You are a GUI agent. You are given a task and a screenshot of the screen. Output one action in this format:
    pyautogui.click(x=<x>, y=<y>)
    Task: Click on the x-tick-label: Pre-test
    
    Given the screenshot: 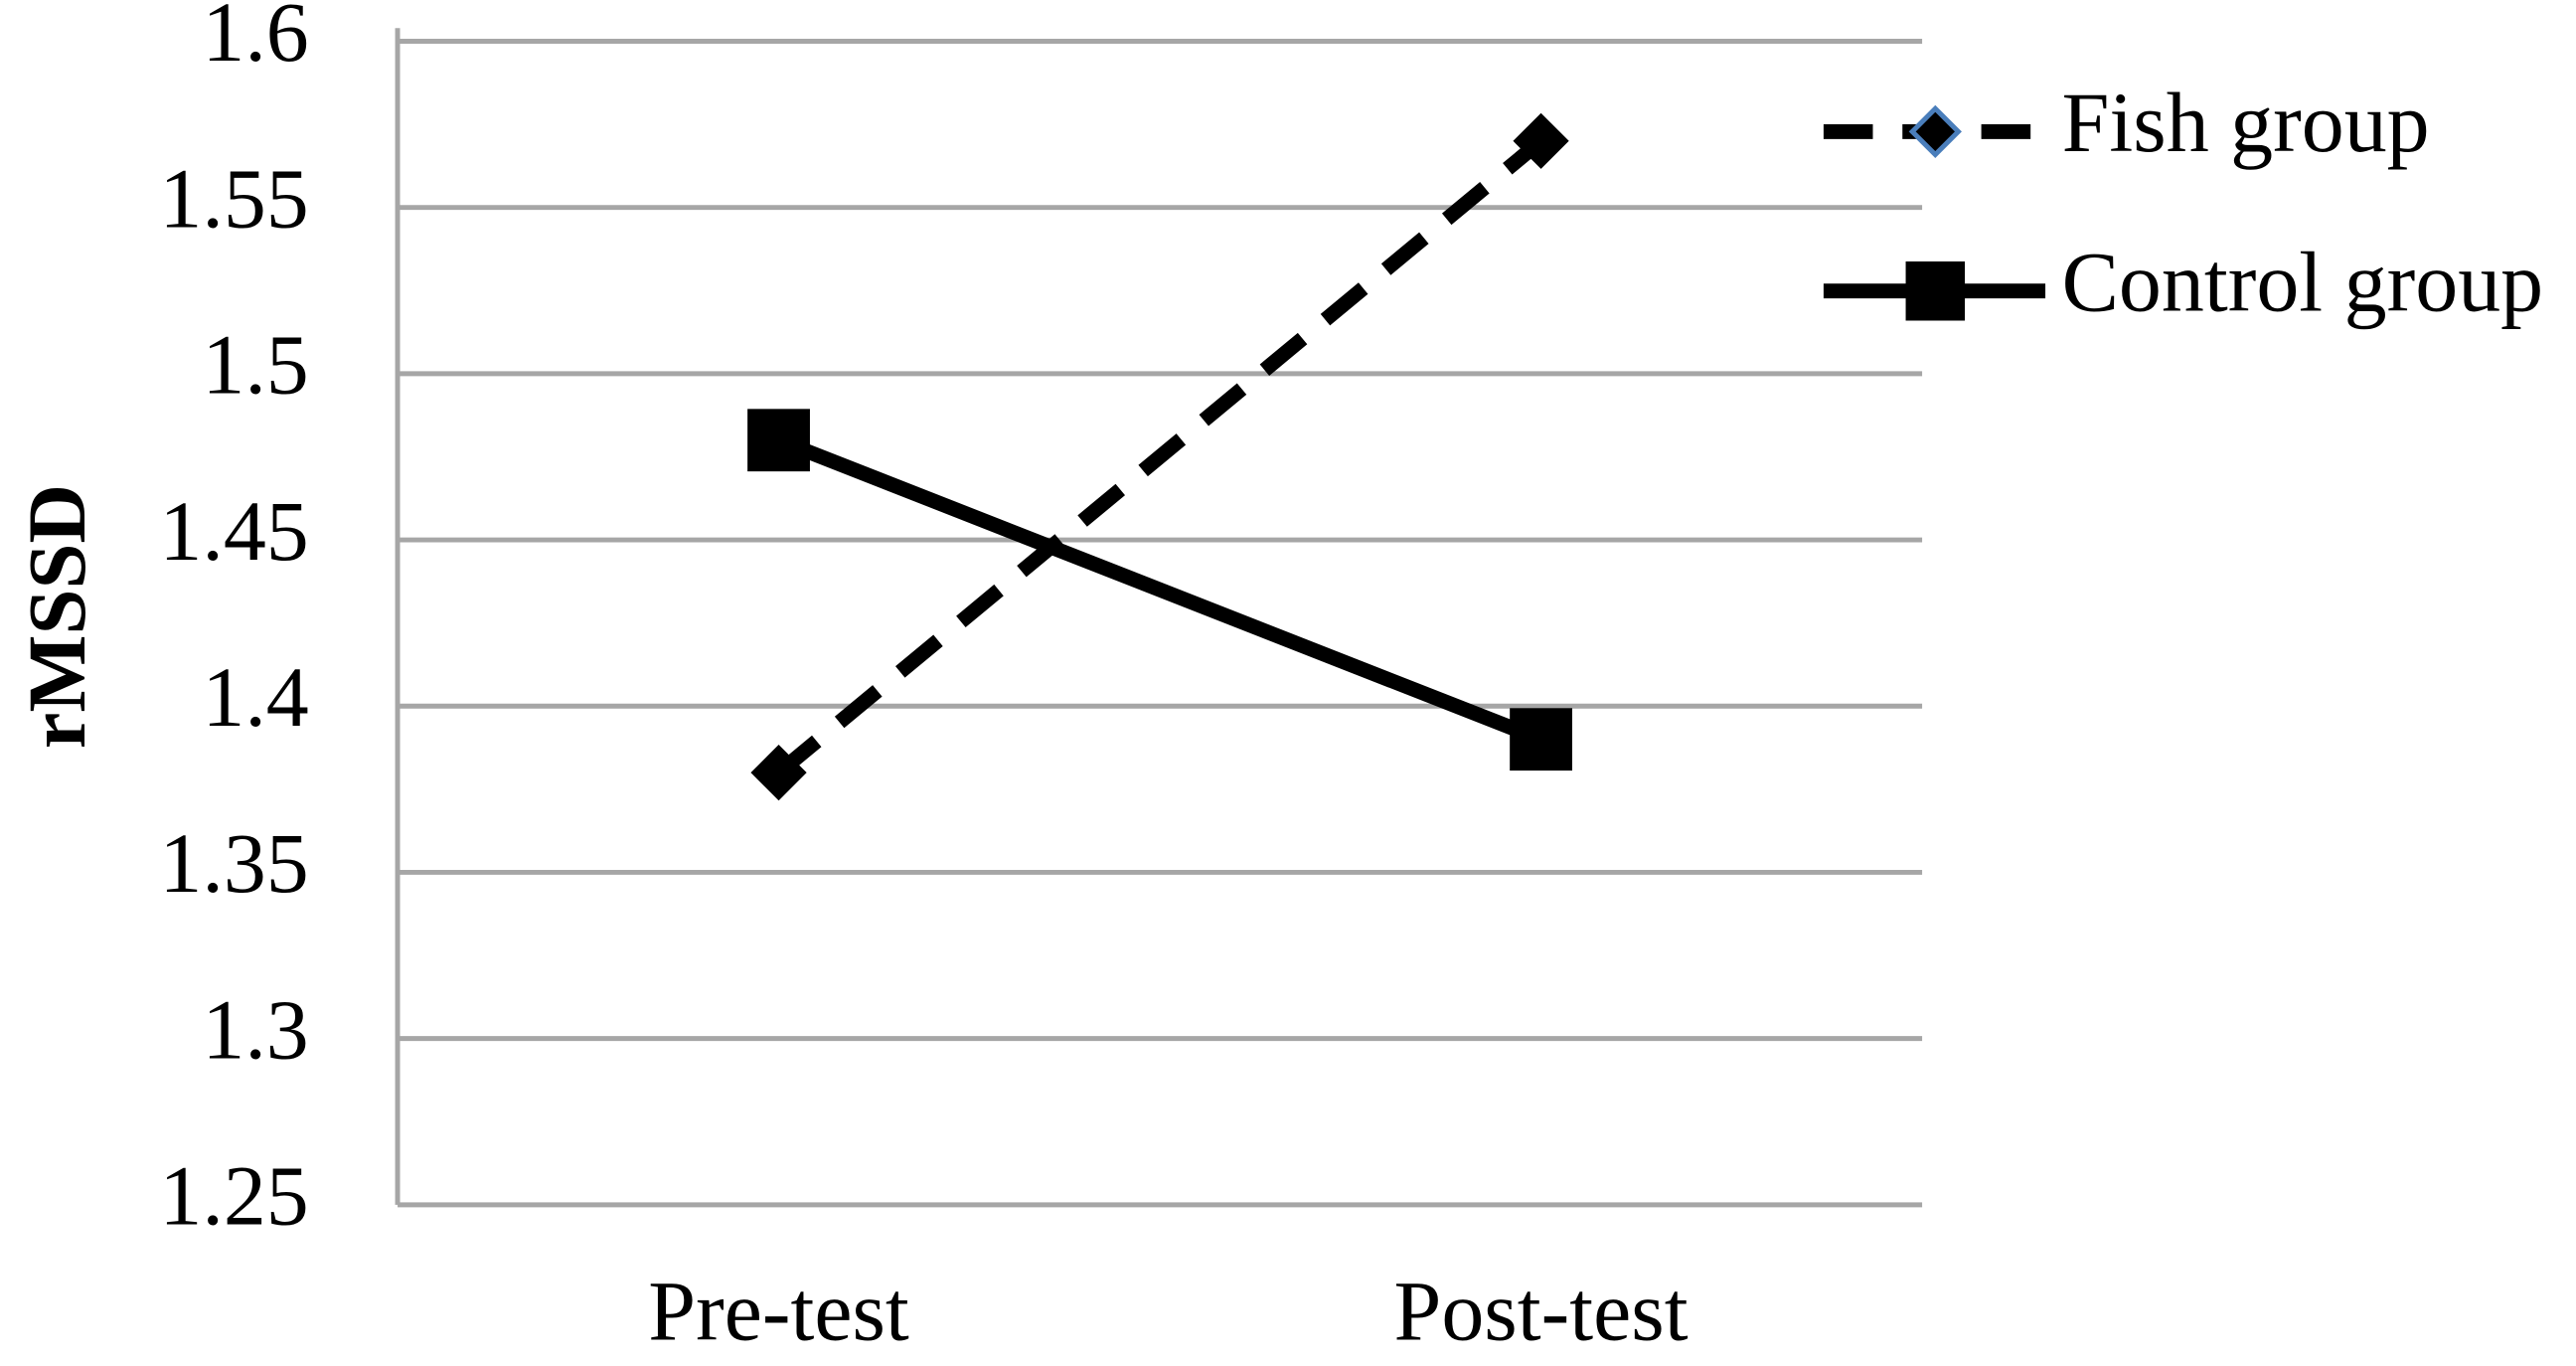 What is the action you would take?
    pyautogui.click(x=778, y=1310)
    